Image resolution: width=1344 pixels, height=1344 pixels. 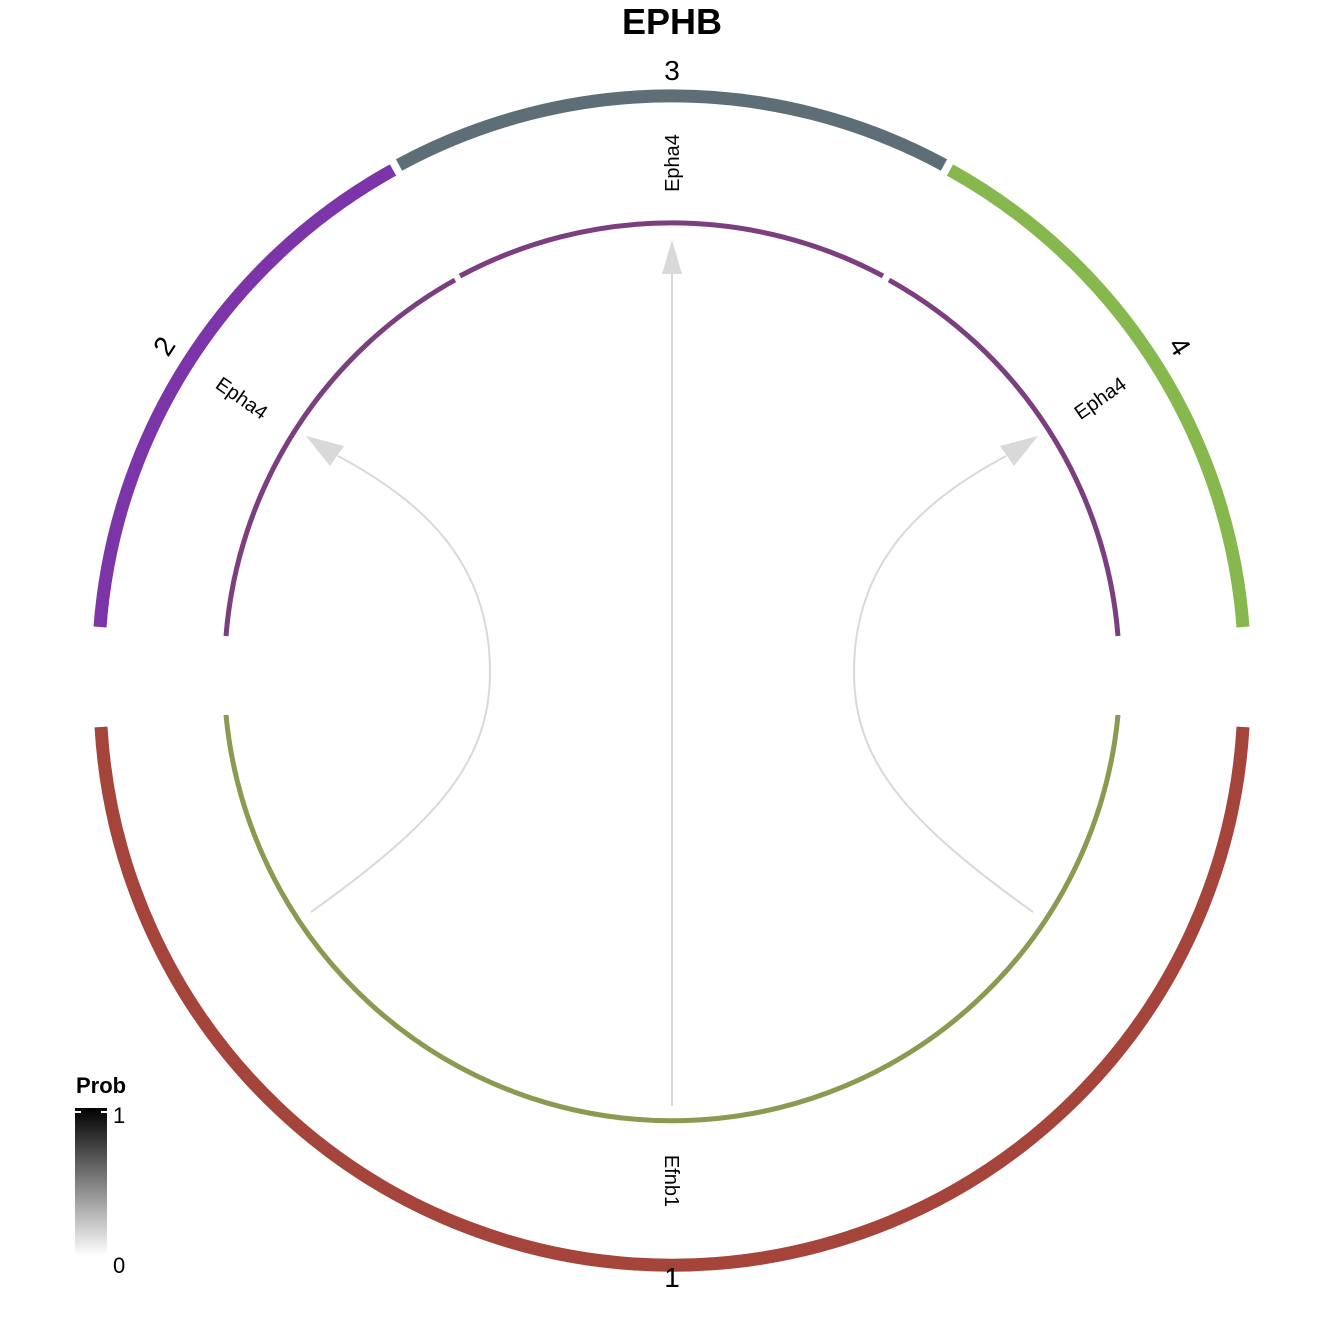 What do you see at coordinates (119, 1115) in the screenshot?
I see `legend-max-label: 1` at bounding box center [119, 1115].